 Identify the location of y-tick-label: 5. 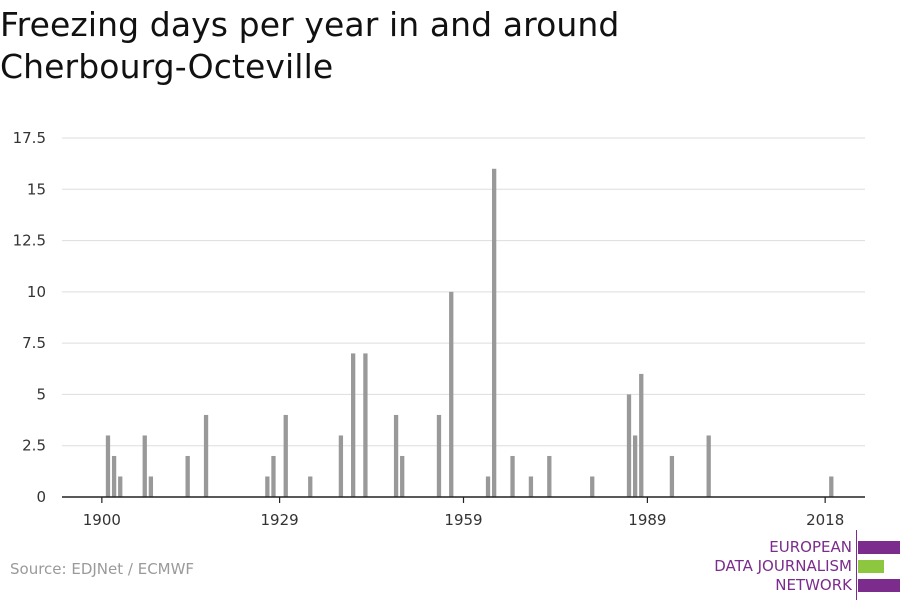
(41, 394).